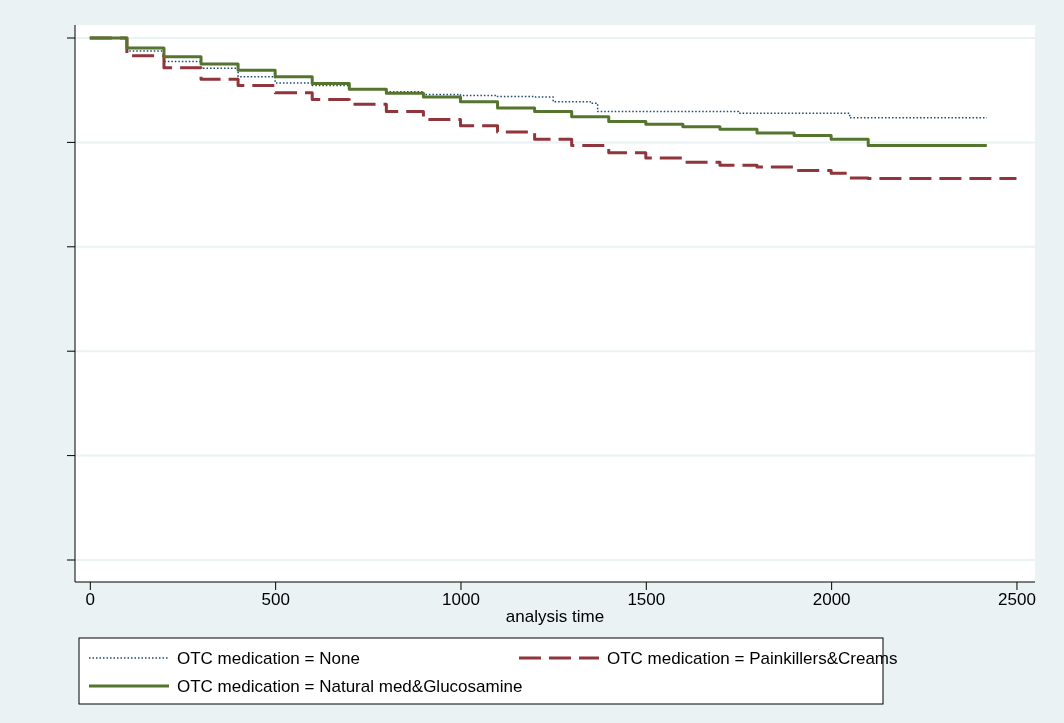  What do you see at coordinates (555, 616) in the screenshot?
I see `x-axis-title: analysis time` at bounding box center [555, 616].